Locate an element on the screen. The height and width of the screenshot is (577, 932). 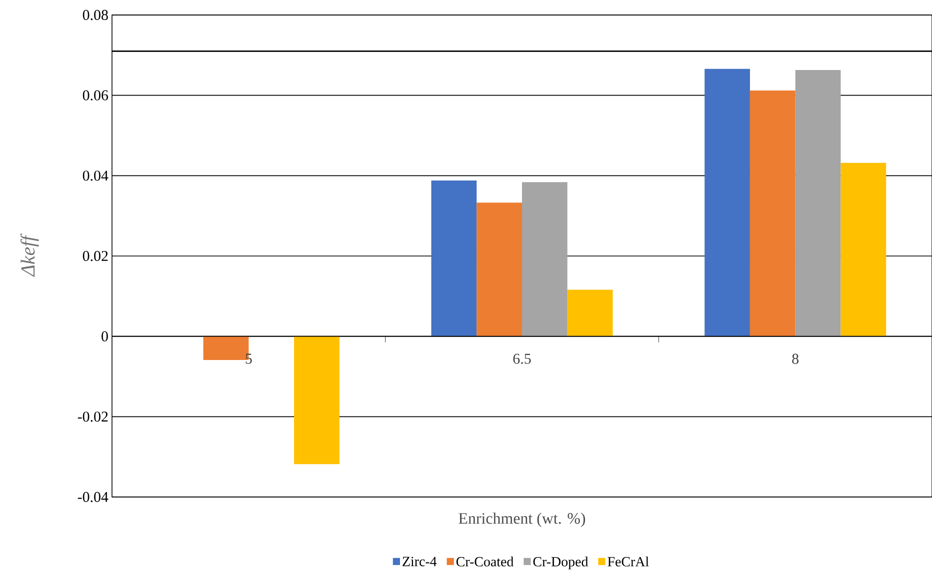
y-tick-label: 0.06 is located at coordinates (95, 95).